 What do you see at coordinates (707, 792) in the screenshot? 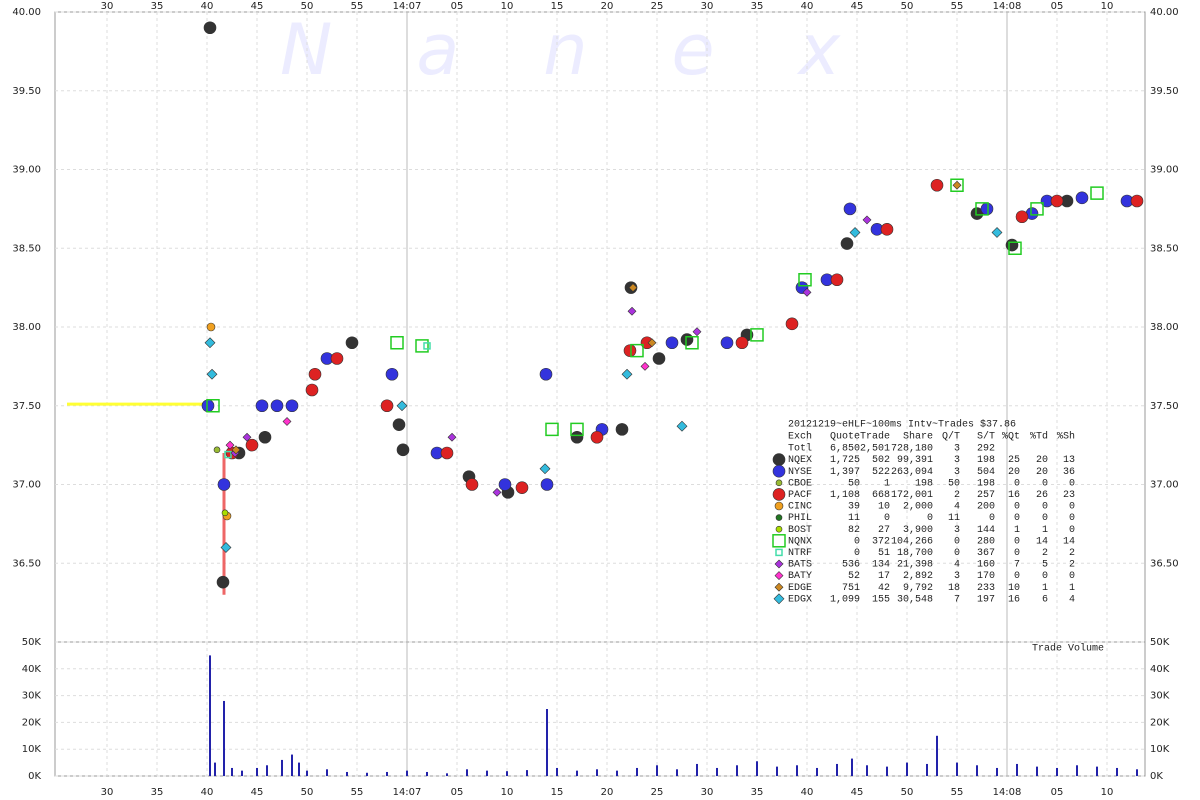
I see `x-tick-label-bottom: 30` at bounding box center [707, 792].